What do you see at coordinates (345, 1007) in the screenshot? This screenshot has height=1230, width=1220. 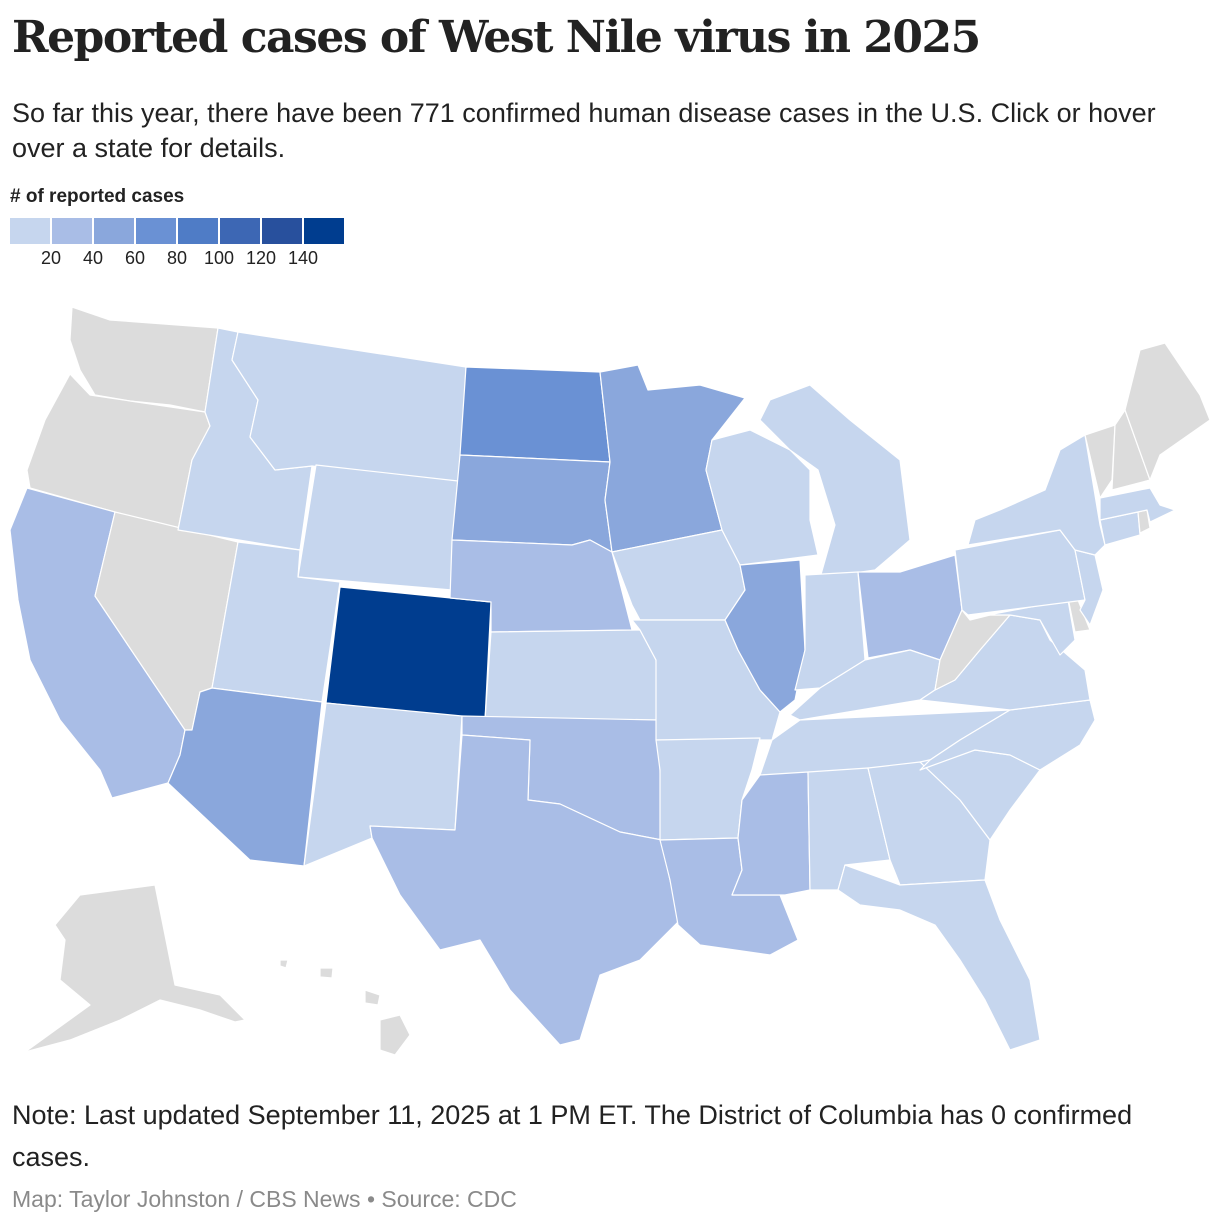 I see `state-hi` at bounding box center [345, 1007].